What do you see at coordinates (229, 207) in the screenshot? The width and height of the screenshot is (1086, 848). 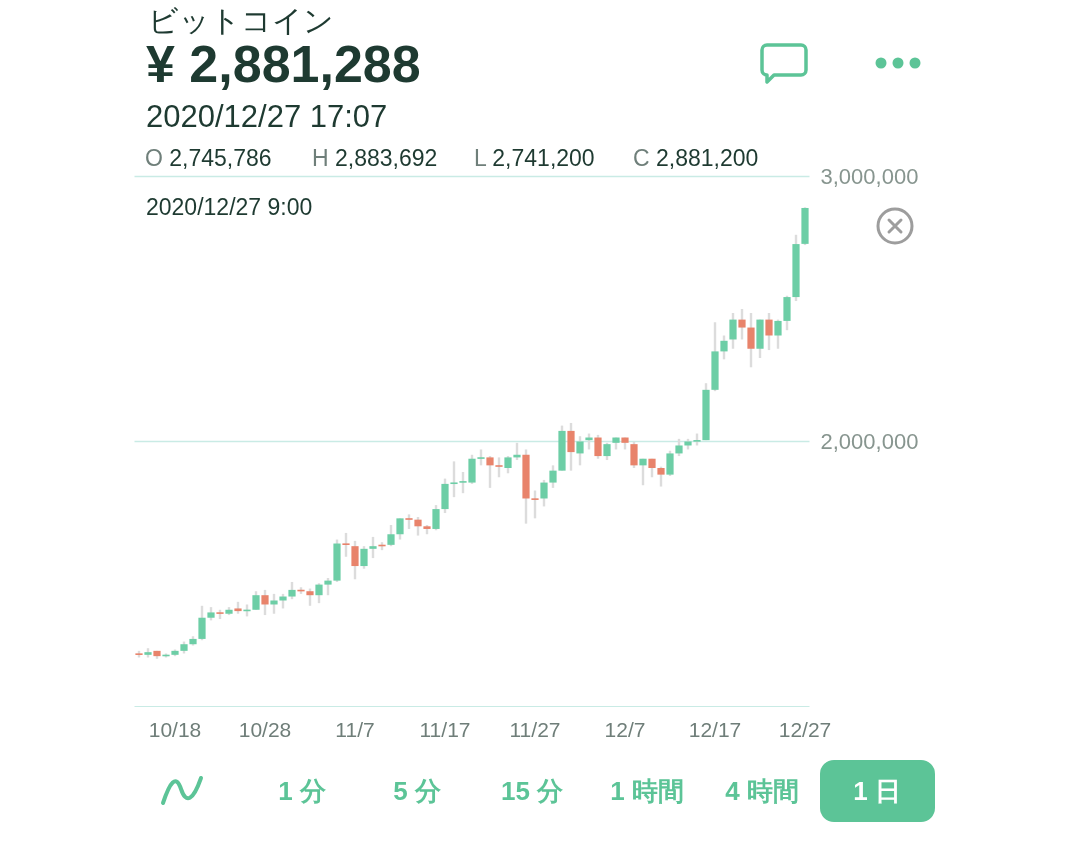 I see `annotation: 2020/12/27 9:00` at bounding box center [229, 207].